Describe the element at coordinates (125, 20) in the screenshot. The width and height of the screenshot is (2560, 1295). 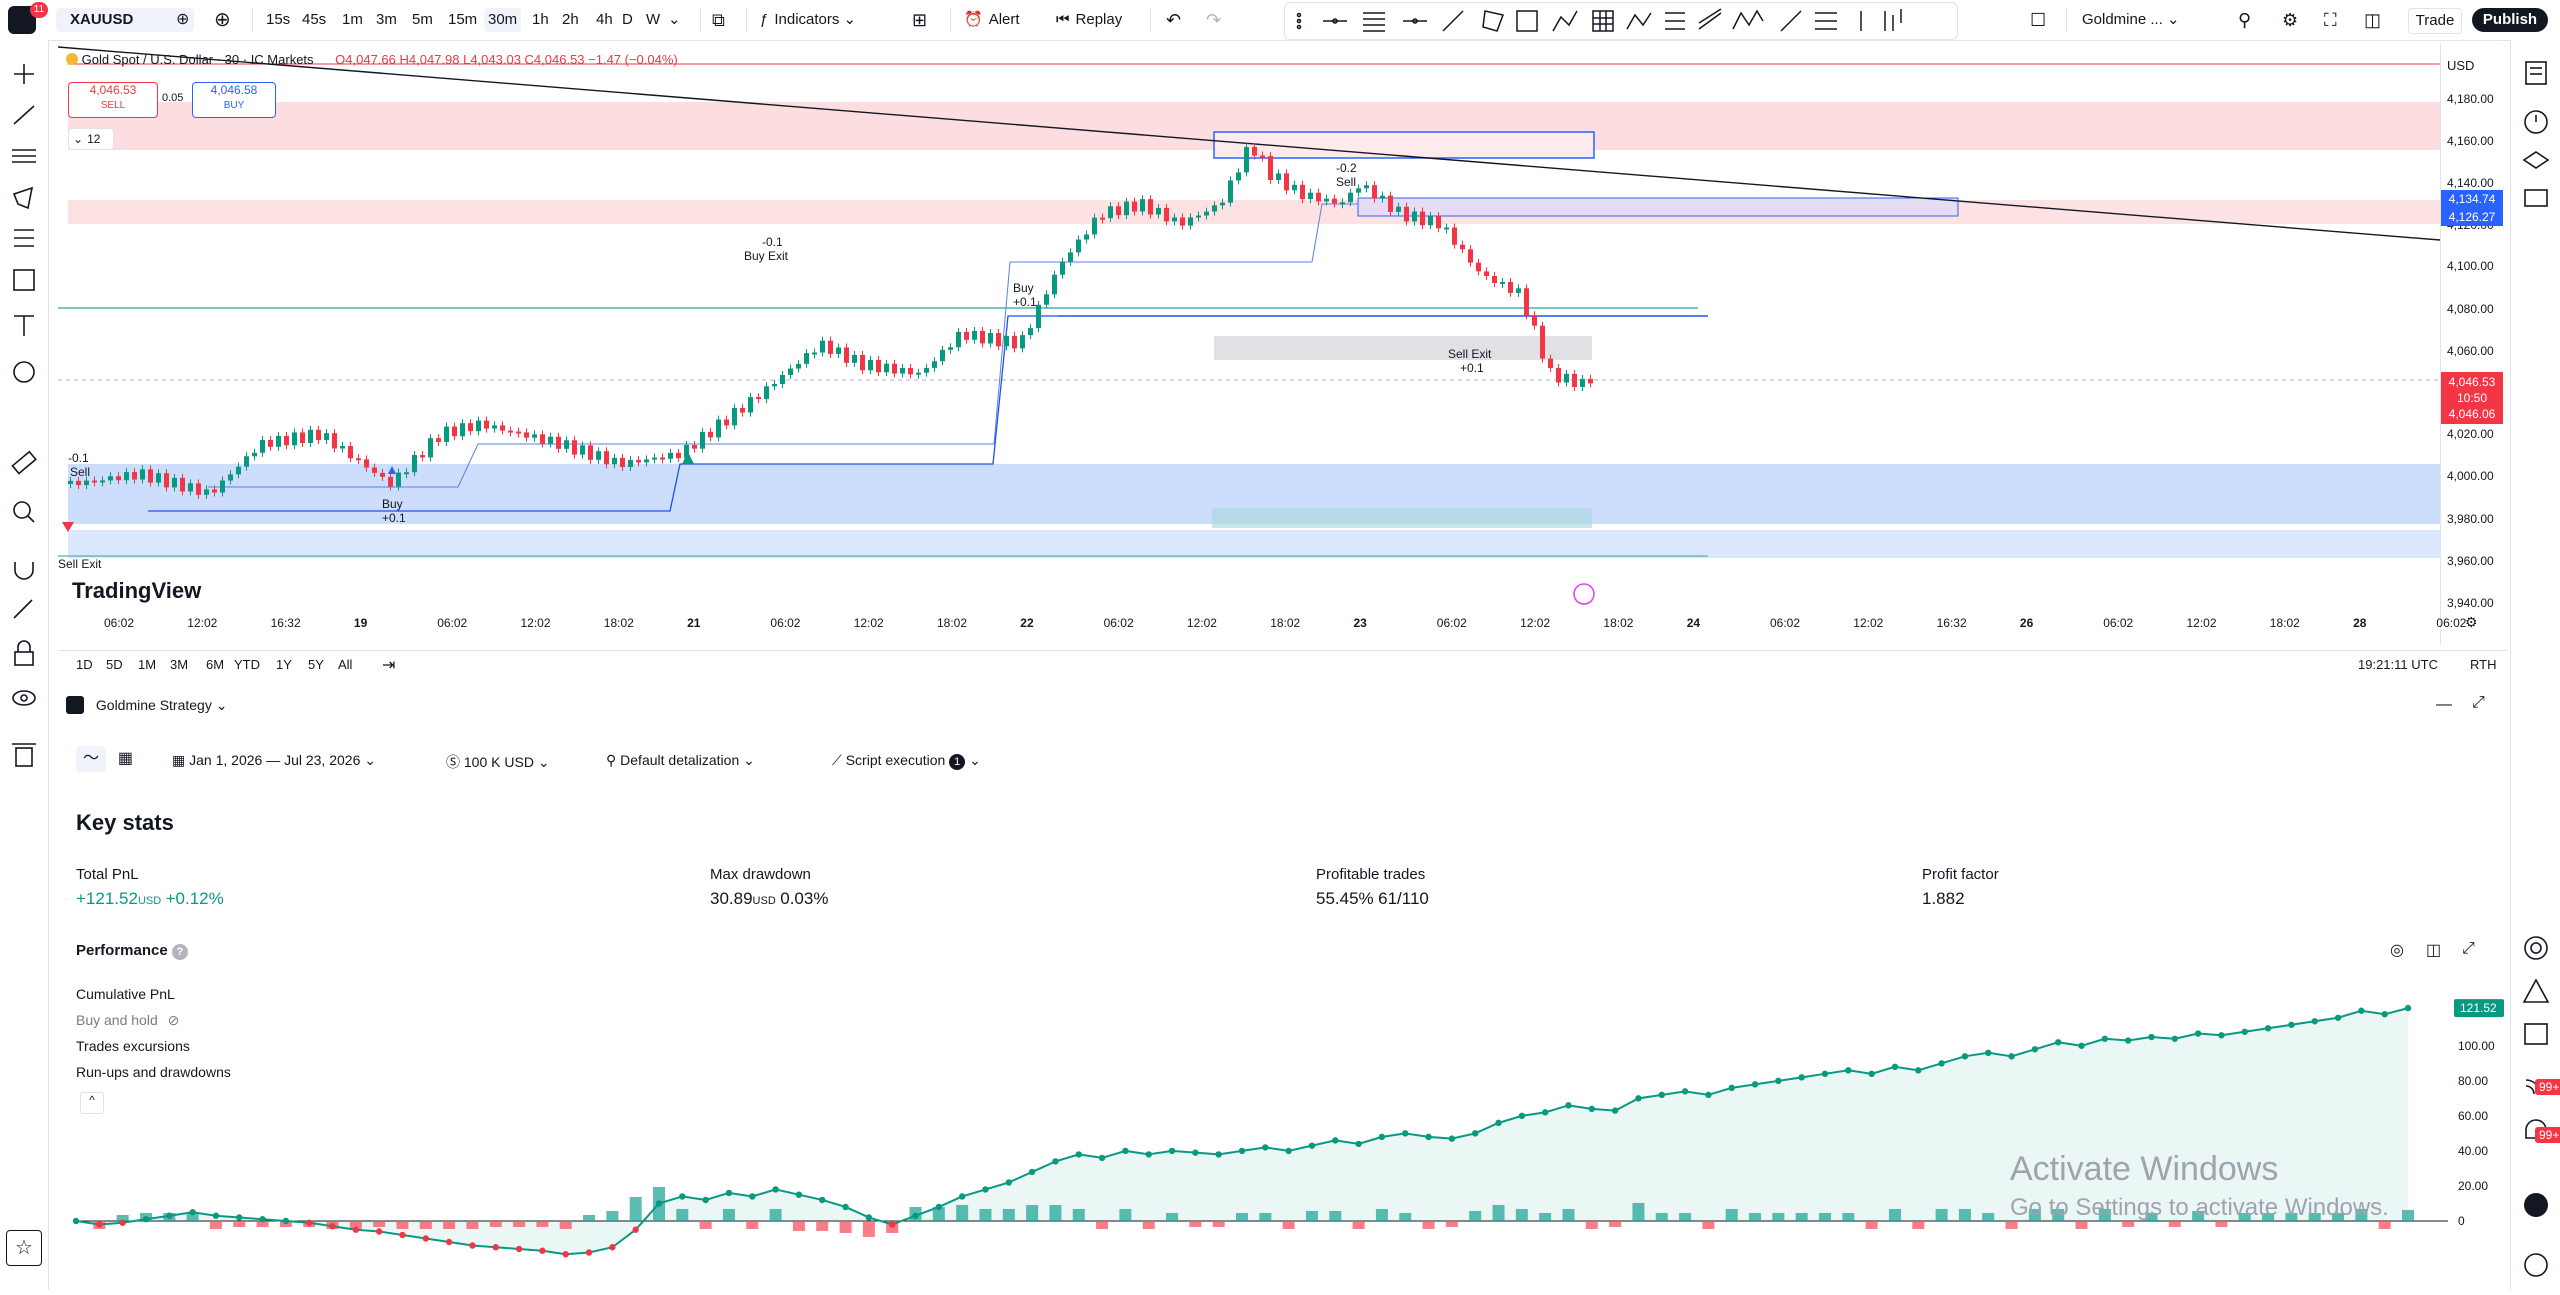
I see `symbol-search: XAUUSD` at that location.